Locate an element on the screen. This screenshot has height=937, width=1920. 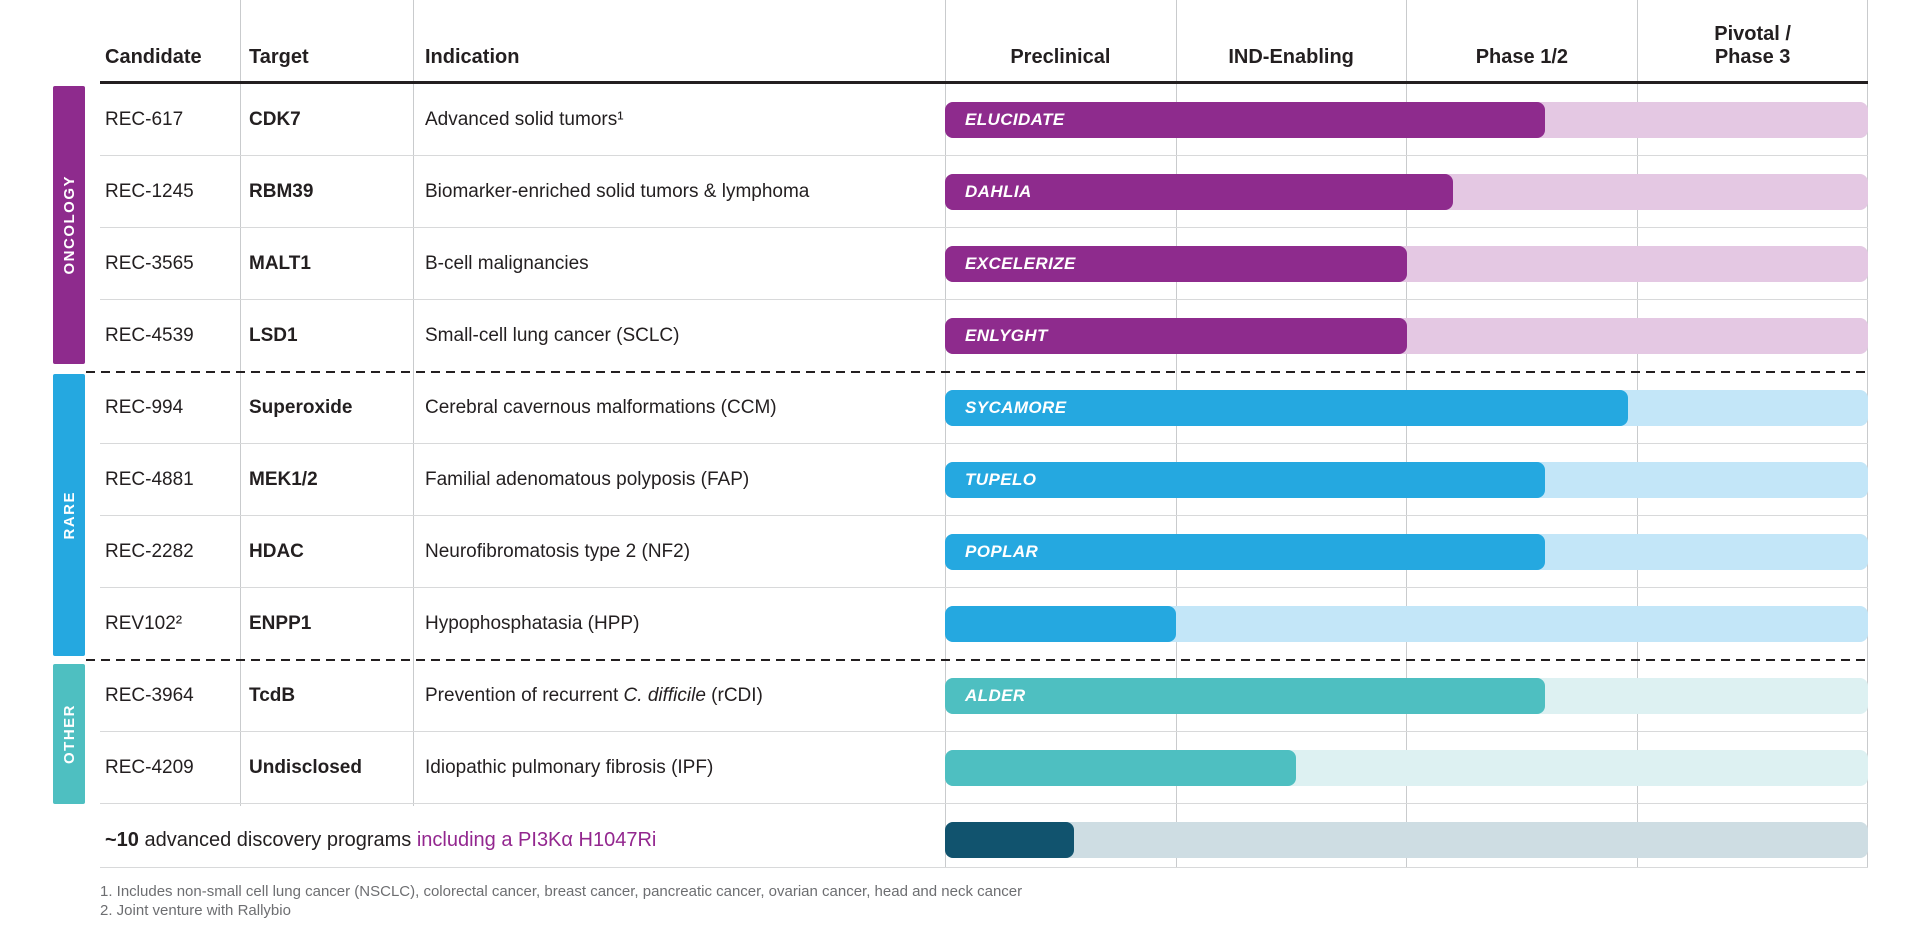
target-name: TcdB is located at coordinates (272, 695).